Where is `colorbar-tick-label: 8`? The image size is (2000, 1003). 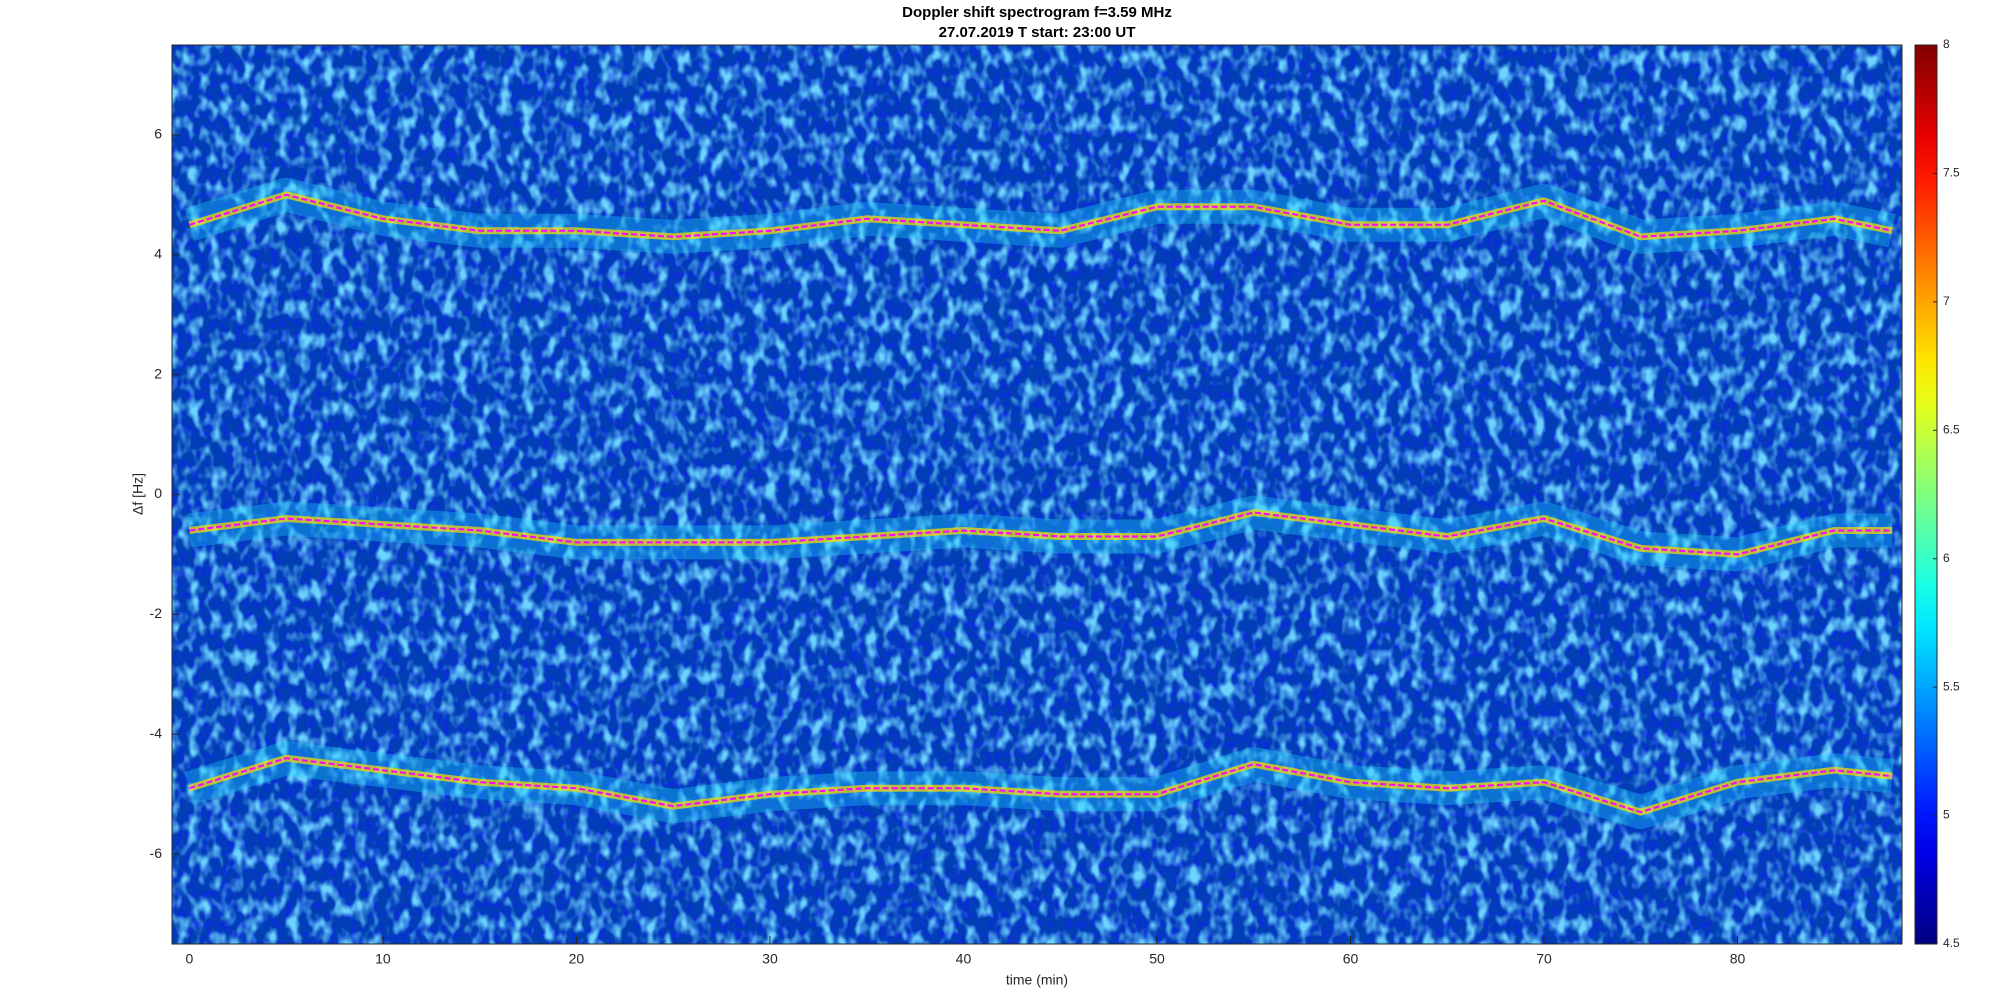 colorbar-tick-label: 8 is located at coordinates (1946, 44).